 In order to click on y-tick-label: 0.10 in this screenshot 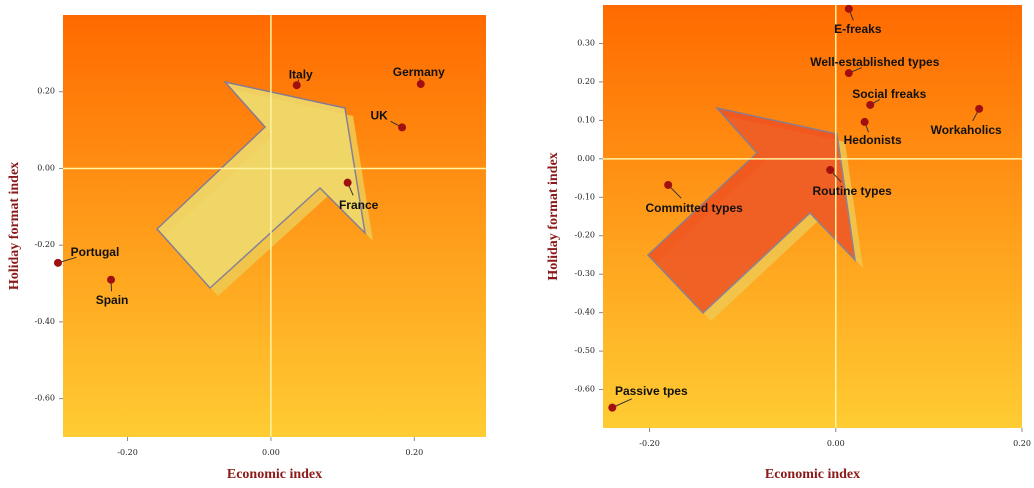, I will do `click(586, 119)`.